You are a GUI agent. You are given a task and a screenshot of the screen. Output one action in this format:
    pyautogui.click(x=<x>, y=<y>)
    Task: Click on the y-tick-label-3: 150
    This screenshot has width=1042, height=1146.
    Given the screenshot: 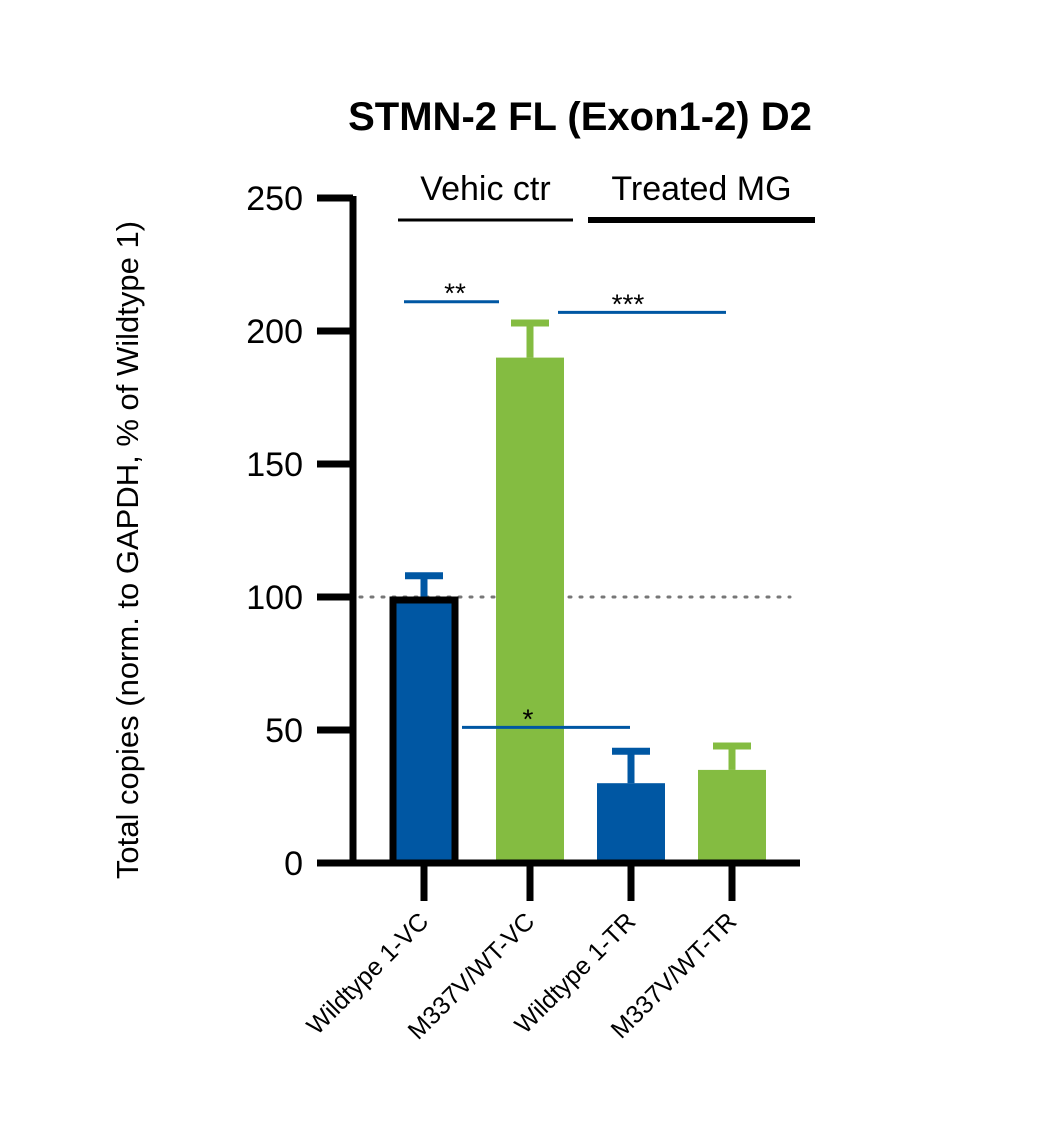 What is the action you would take?
    pyautogui.click(x=274, y=465)
    